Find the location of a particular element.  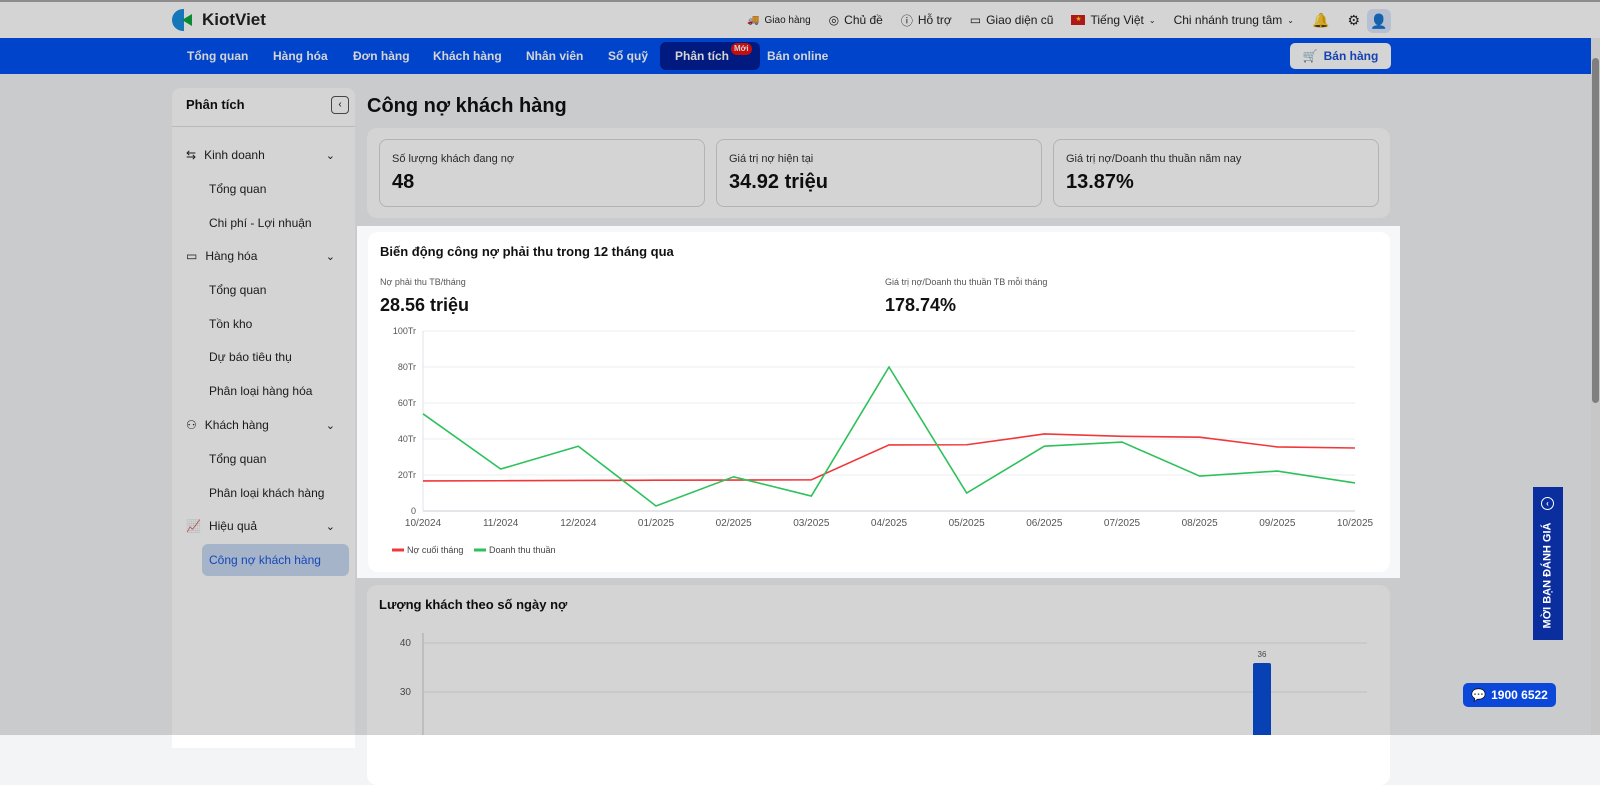

series-line-debt is located at coordinates (889, 457).